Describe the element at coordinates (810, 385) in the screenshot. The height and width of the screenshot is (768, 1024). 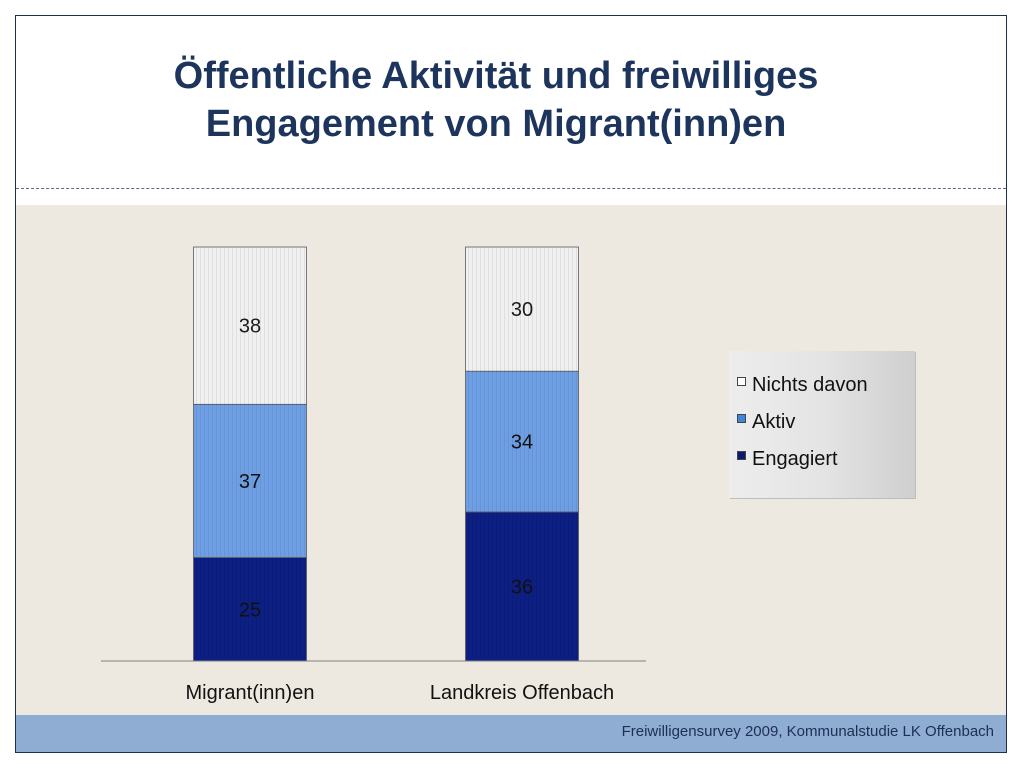
I see `legend-label-nichts-davon: Nichts davon` at that location.